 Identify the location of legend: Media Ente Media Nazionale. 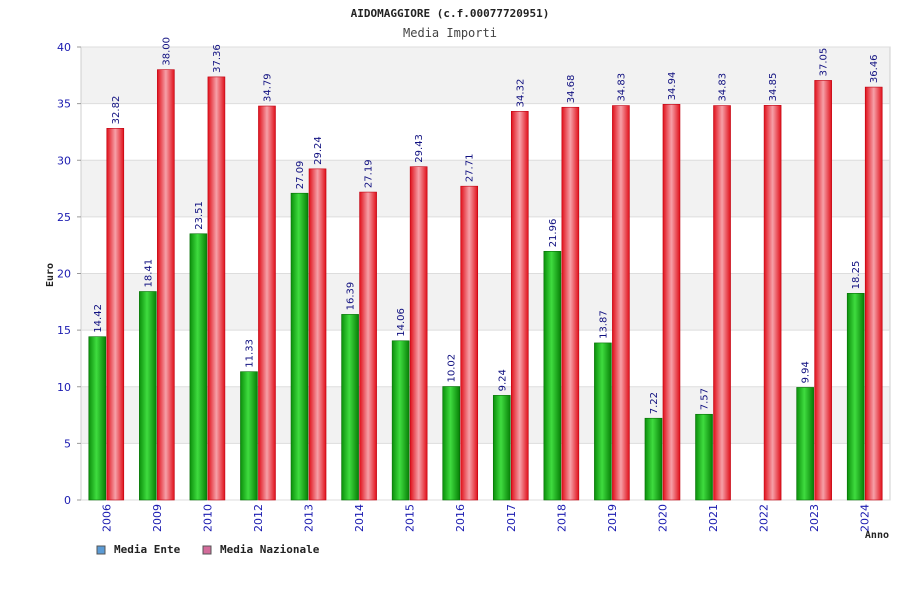
(208, 549).